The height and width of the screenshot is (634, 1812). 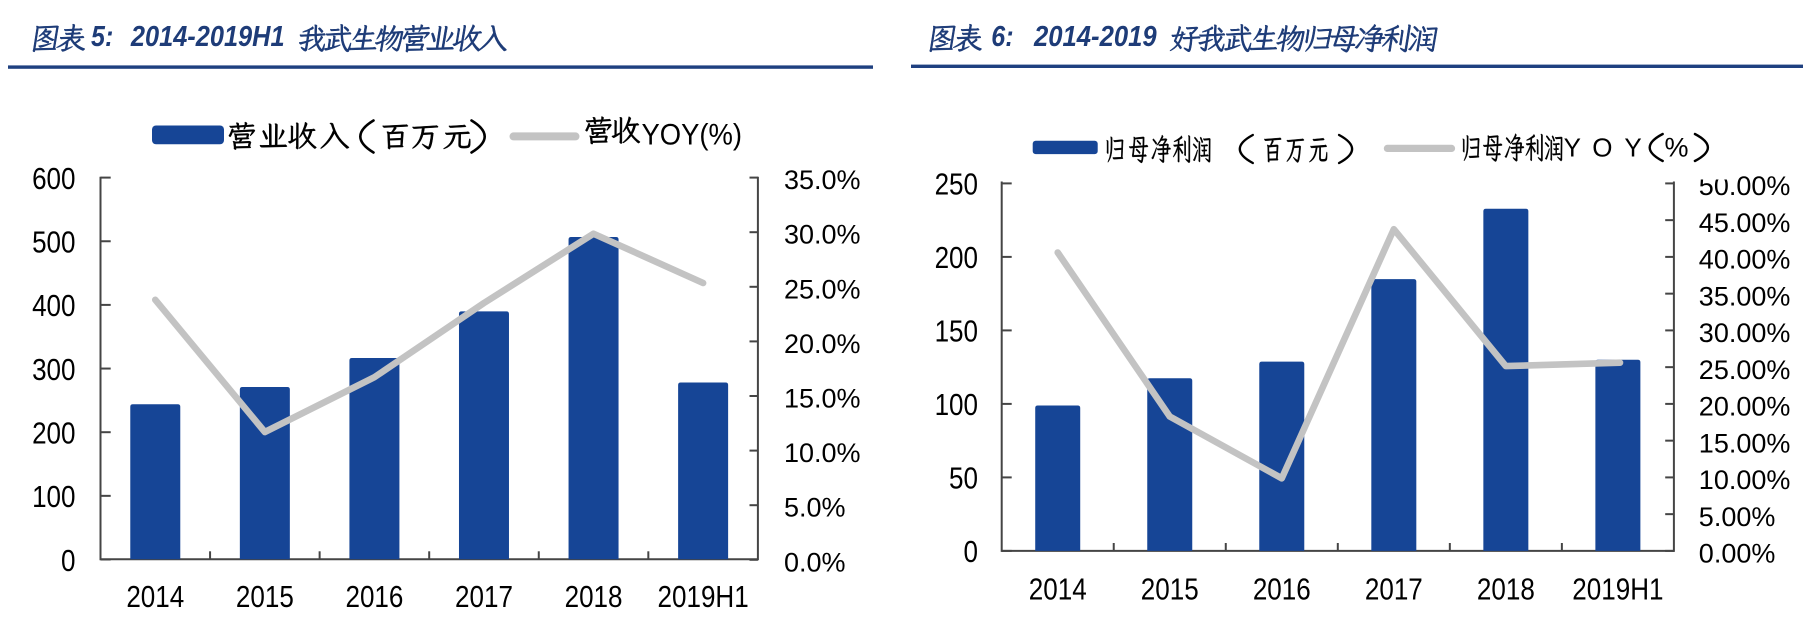 What do you see at coordinates (963, 479) in the screenshot?
I see `svg-text: 50` at bounding box center [963, 479].